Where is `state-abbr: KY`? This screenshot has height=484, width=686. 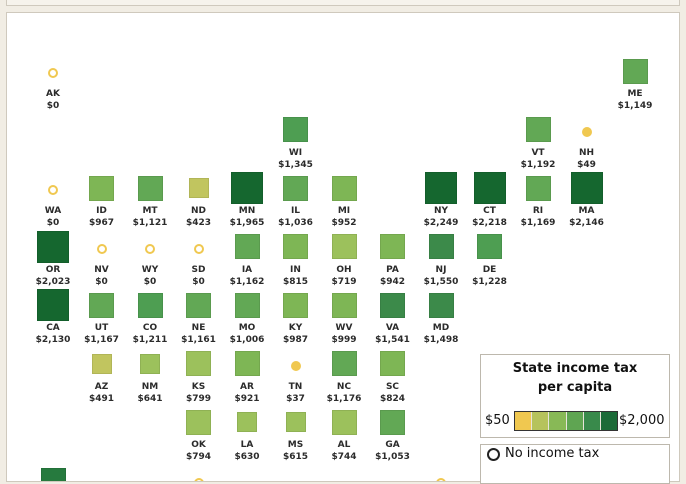
state-abbr: KY is located at coordinates (295, 328).